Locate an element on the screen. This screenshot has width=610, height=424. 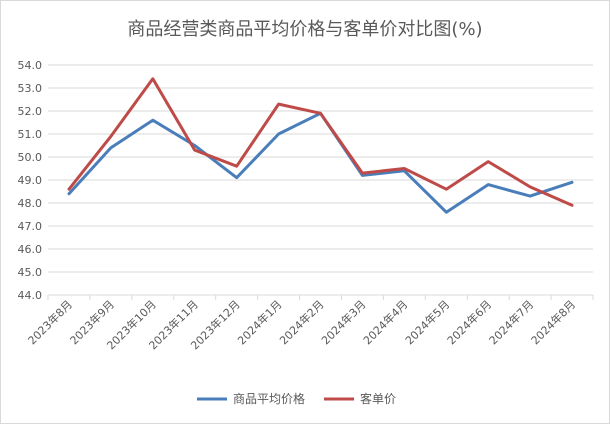
y-tick-label: 49.0 is located at coordinates (30, 180).